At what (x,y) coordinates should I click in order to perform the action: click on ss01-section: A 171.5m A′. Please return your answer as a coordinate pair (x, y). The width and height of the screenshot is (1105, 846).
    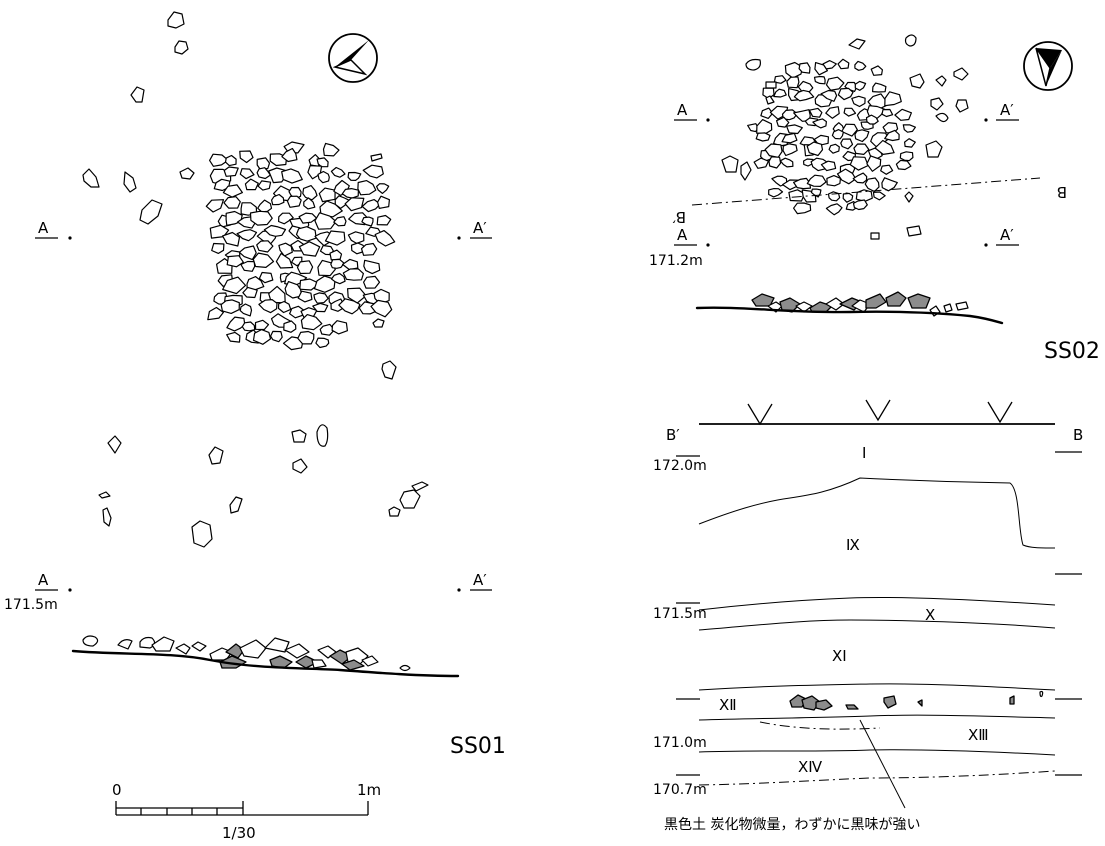
    Looking at the image, I should click on (248, 624).